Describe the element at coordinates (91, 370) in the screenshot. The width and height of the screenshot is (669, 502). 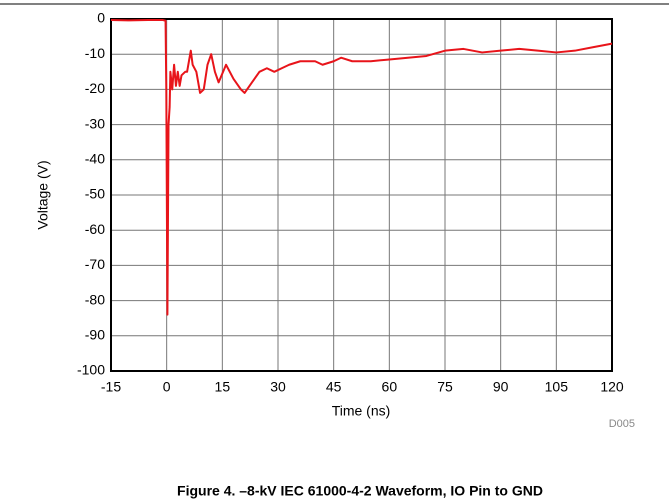
I see `y-tick-label: -100` at that location.